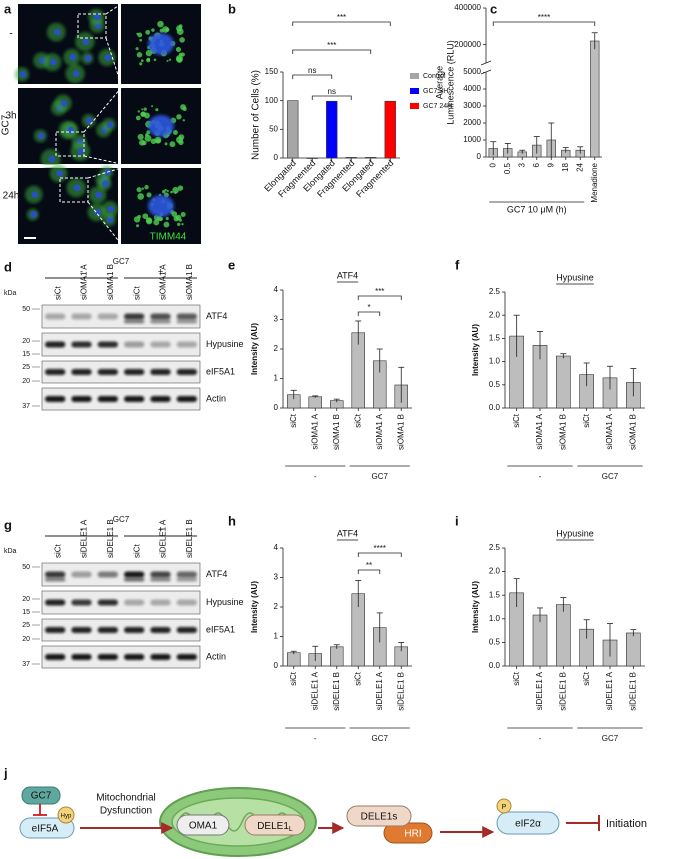  Describe the element at coordinates (232, 520) in the screenshot. I see `panel-letter: h` at that location.